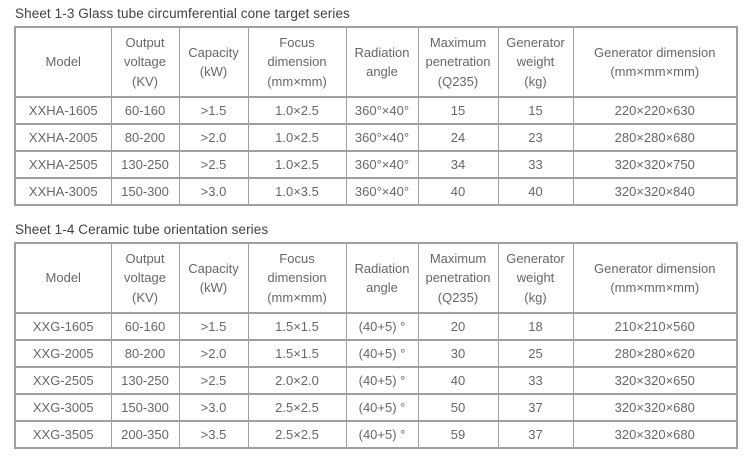  What do you see at coordinates (63, 407) in the screenshot?
I see `cell-model: XXG-3005` at bounding box center [63, 407].